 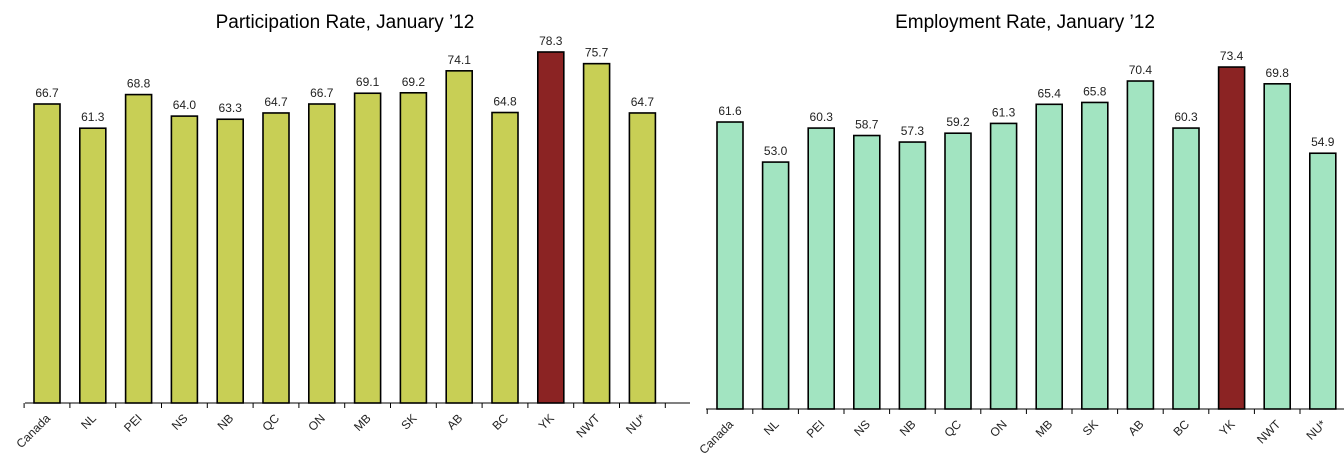 I want to click on value-label-mb: 65.4, so click(x=1050, y=93).